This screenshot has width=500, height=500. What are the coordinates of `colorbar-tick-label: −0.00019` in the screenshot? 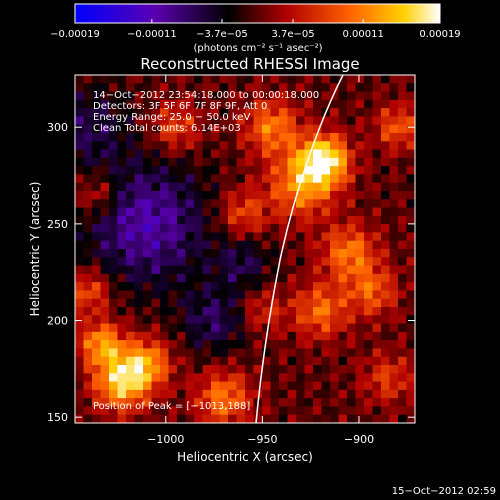 It's located at (75, 34).